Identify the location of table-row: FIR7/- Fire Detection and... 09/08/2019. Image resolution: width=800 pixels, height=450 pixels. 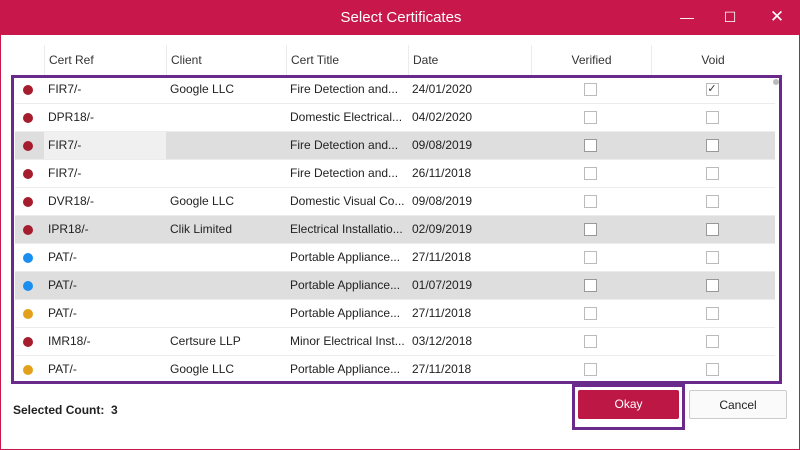
(395, 146).